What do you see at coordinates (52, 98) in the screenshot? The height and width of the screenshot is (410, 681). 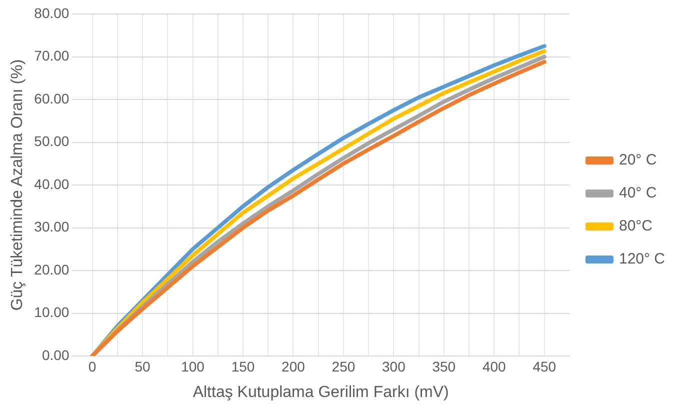 I see `y-tick-label: 60.00` at bounding box center [52, 98].